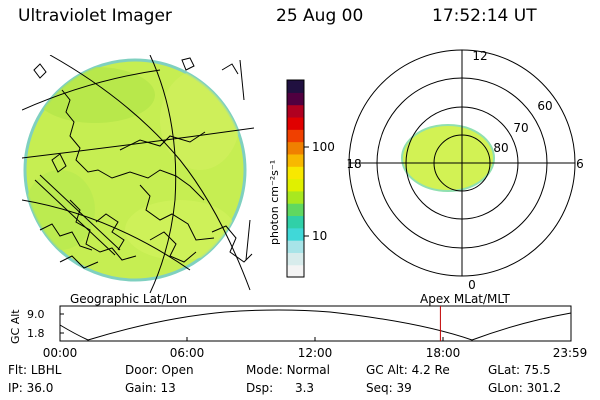  What do you see at coordinates (504, 370) in the screenshot?
I see `stat-key: GLat:` at bounding box center [504, 370].